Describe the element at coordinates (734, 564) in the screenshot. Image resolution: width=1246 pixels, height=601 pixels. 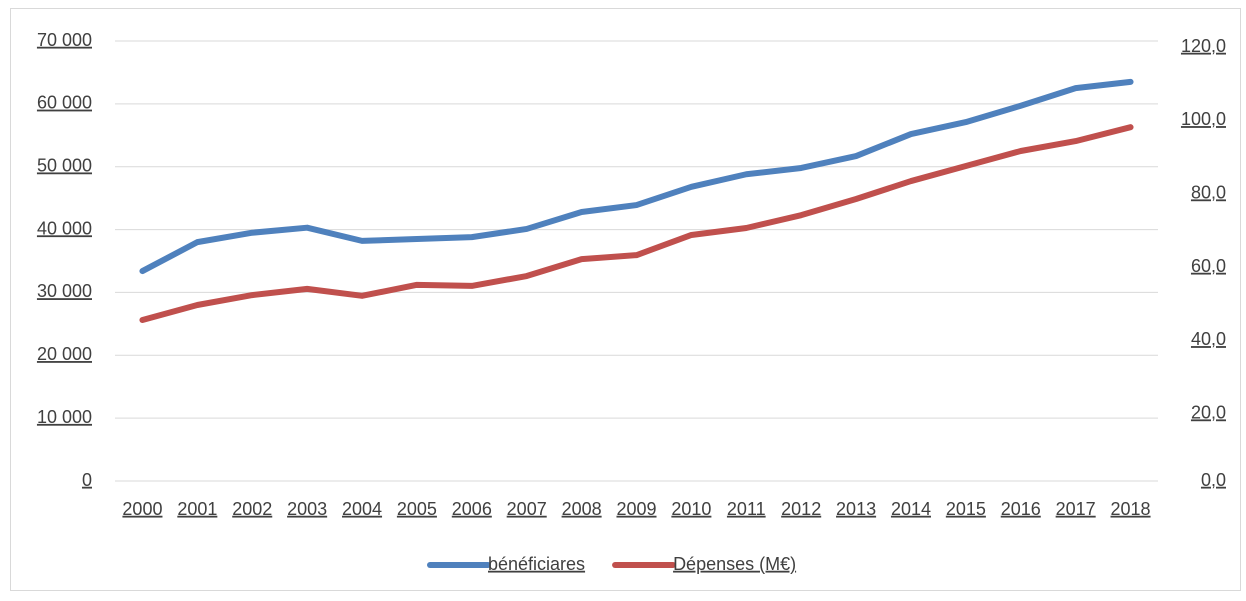
I see `legend-label: Dépenses (M€)` at that location.